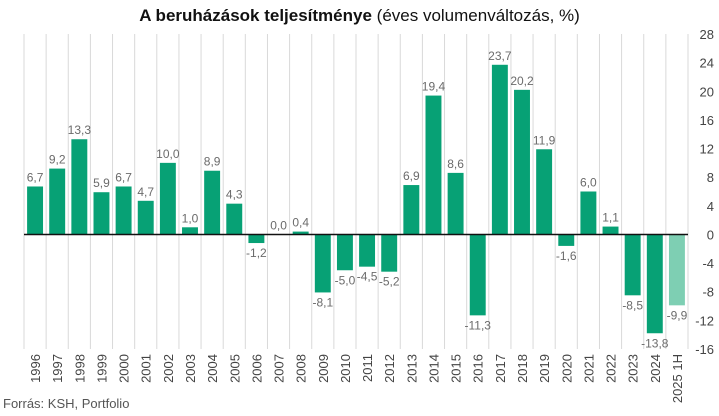 This screenshot has width=719, height=416. I want to click on data-label: 0,0, so click(278, 225).